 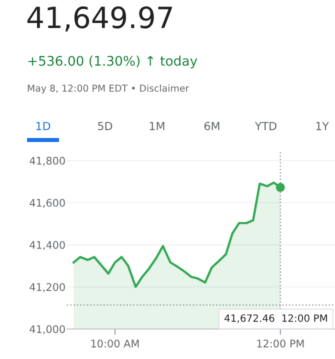 What do you see at coordinates (47, 203) in the screenshot?
I see `y-tick-label: 41,600` at bounding box center [47, 203].